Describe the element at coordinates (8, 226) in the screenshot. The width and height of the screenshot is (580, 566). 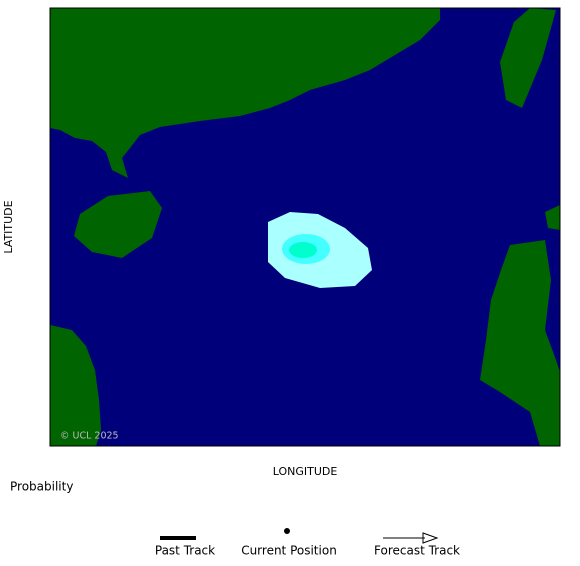
I see `y-axis-label: LATITUDE` at that location.